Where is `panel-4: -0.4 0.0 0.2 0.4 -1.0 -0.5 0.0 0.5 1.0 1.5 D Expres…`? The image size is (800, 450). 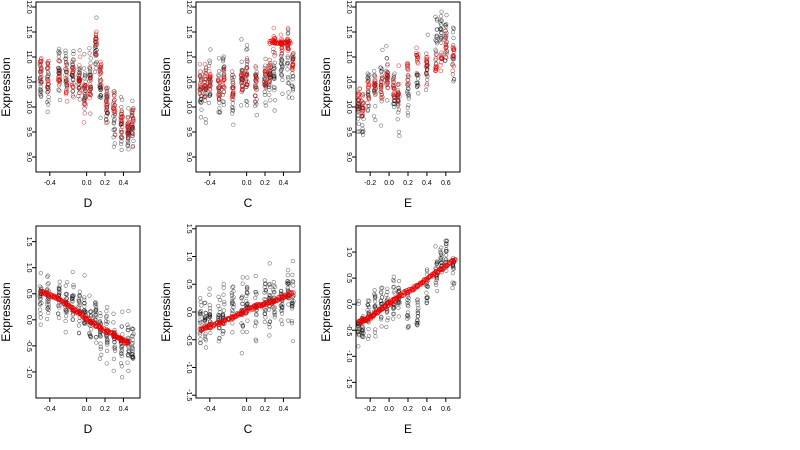 panel-4: -0.4 0.0 0.2 0.4 -1.0 -0.5 0.0 0.5 1.0 1.5 D Expres… is located at coordinates (70, 330).